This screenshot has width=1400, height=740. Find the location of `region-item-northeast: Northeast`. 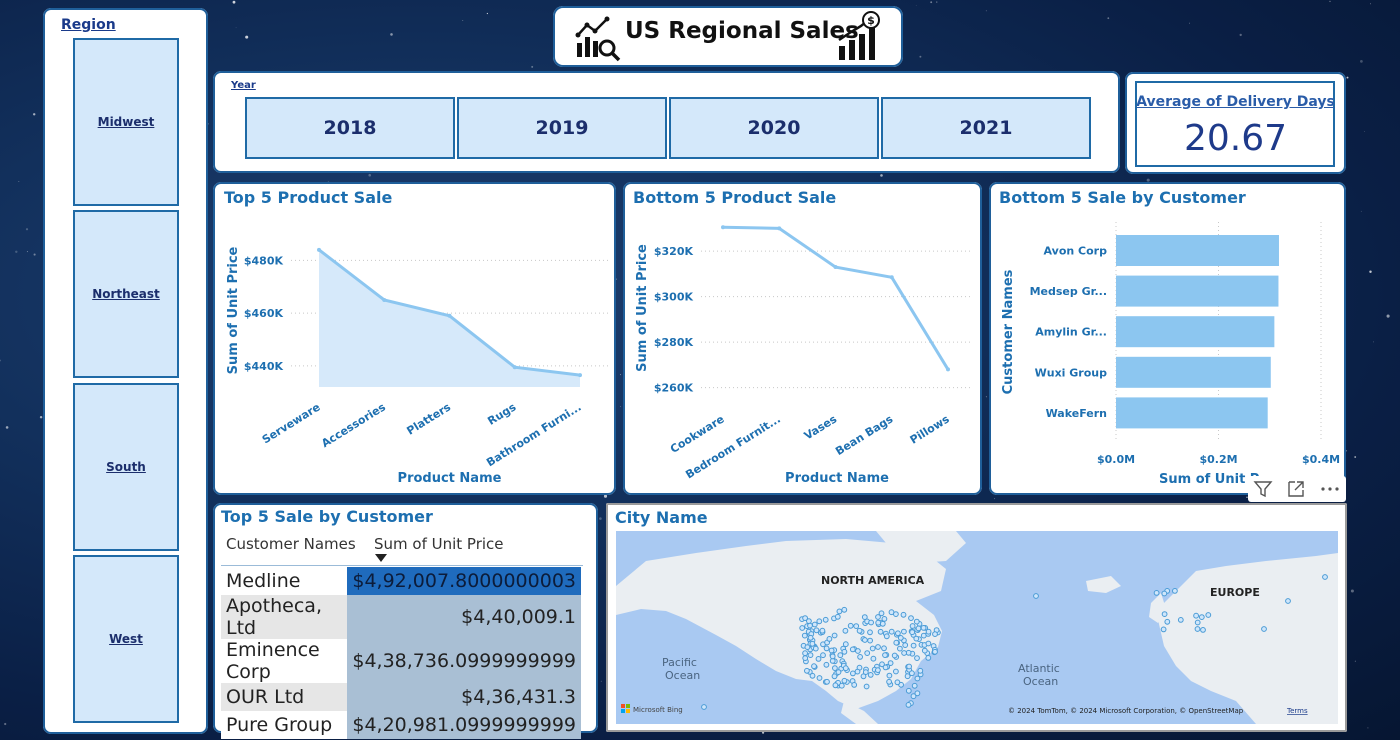

region-item-northeast: Northeast is located at coordinates (126, 294).